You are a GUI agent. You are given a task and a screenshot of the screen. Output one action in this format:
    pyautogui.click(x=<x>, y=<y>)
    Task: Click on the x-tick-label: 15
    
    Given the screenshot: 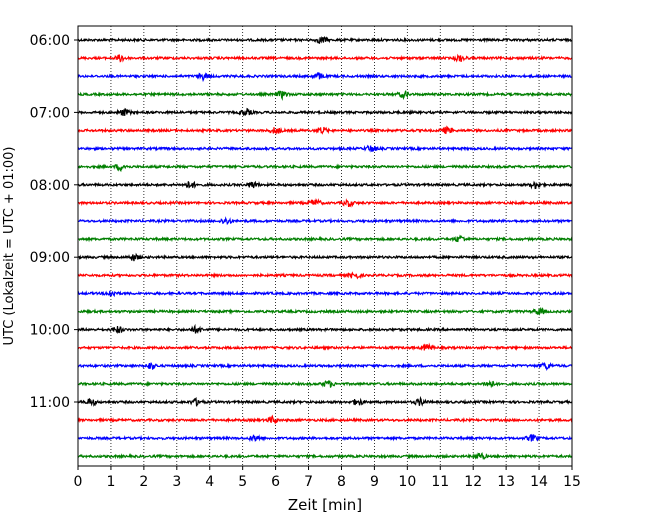 What is the action you would take?
    pyautogui.click(x=572, y=482)
    